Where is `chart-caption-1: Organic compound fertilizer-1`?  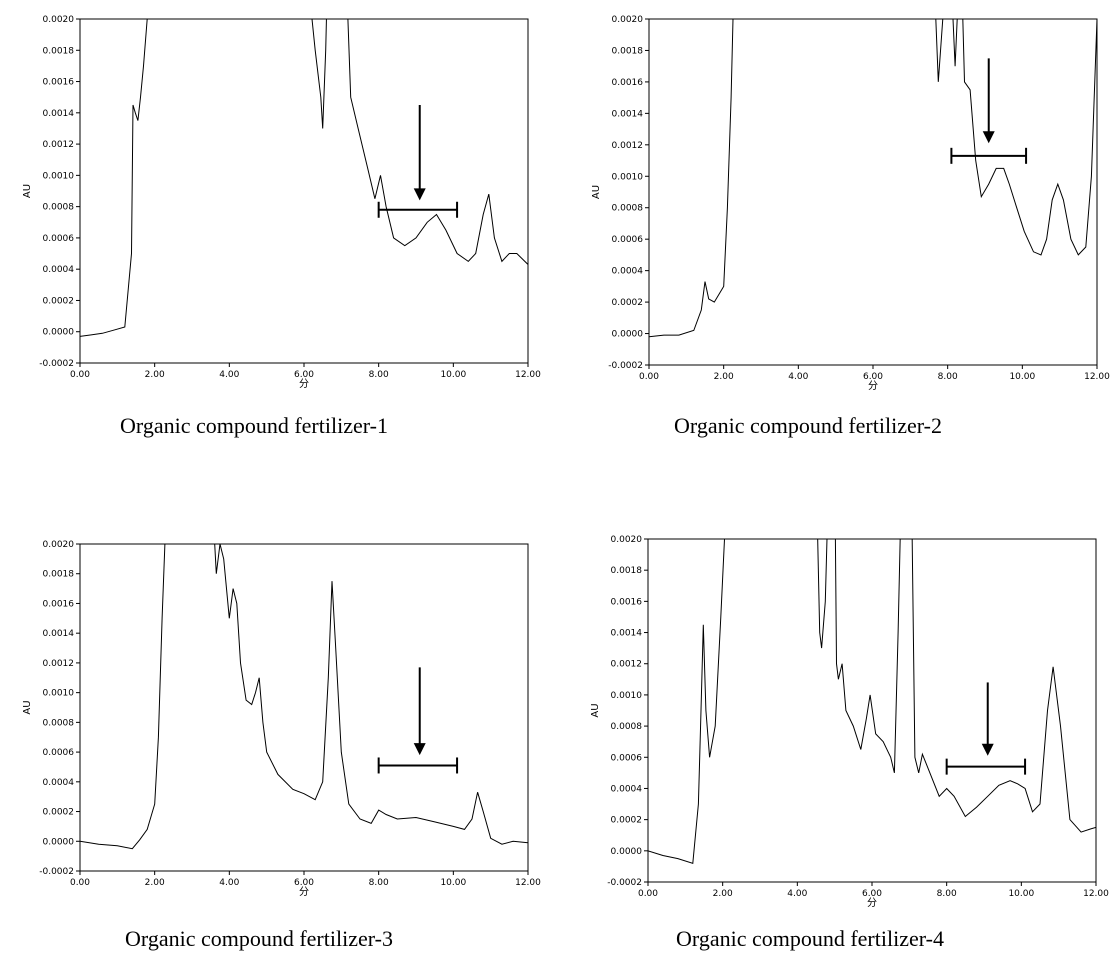 chart-caption-1: Organic compound fertilizer-1 is located at coordinates (254, 425).